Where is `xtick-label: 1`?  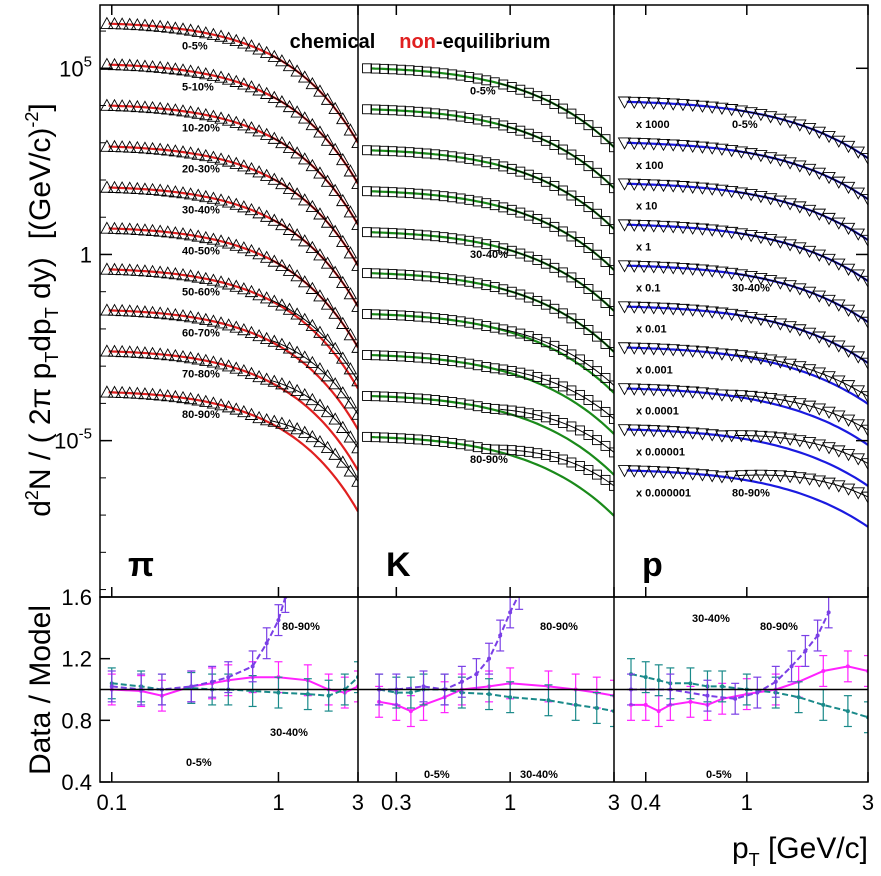 xtick-label: 1 is located at coordinates (510, 802).